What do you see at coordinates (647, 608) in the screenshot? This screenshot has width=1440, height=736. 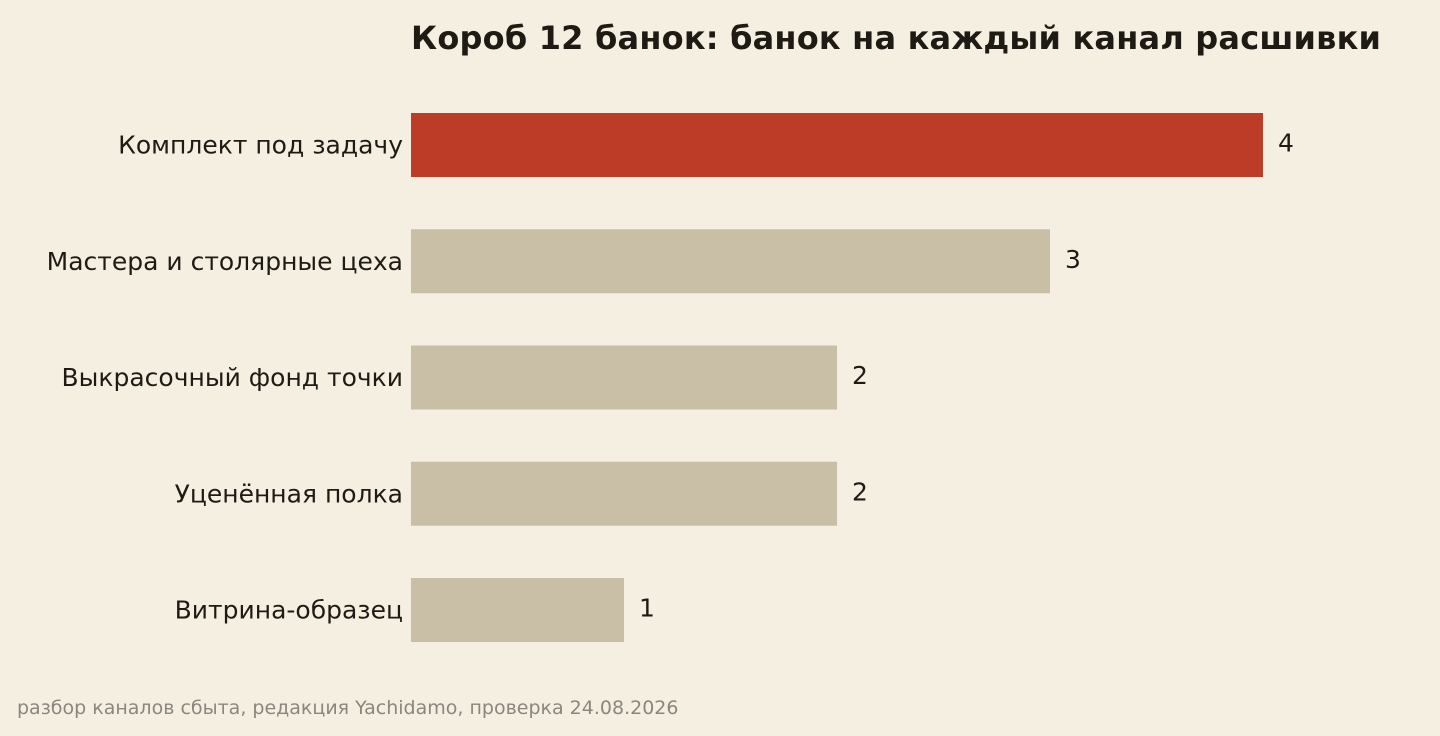 I see `value-label: 1` at bounding box center [647, 608].